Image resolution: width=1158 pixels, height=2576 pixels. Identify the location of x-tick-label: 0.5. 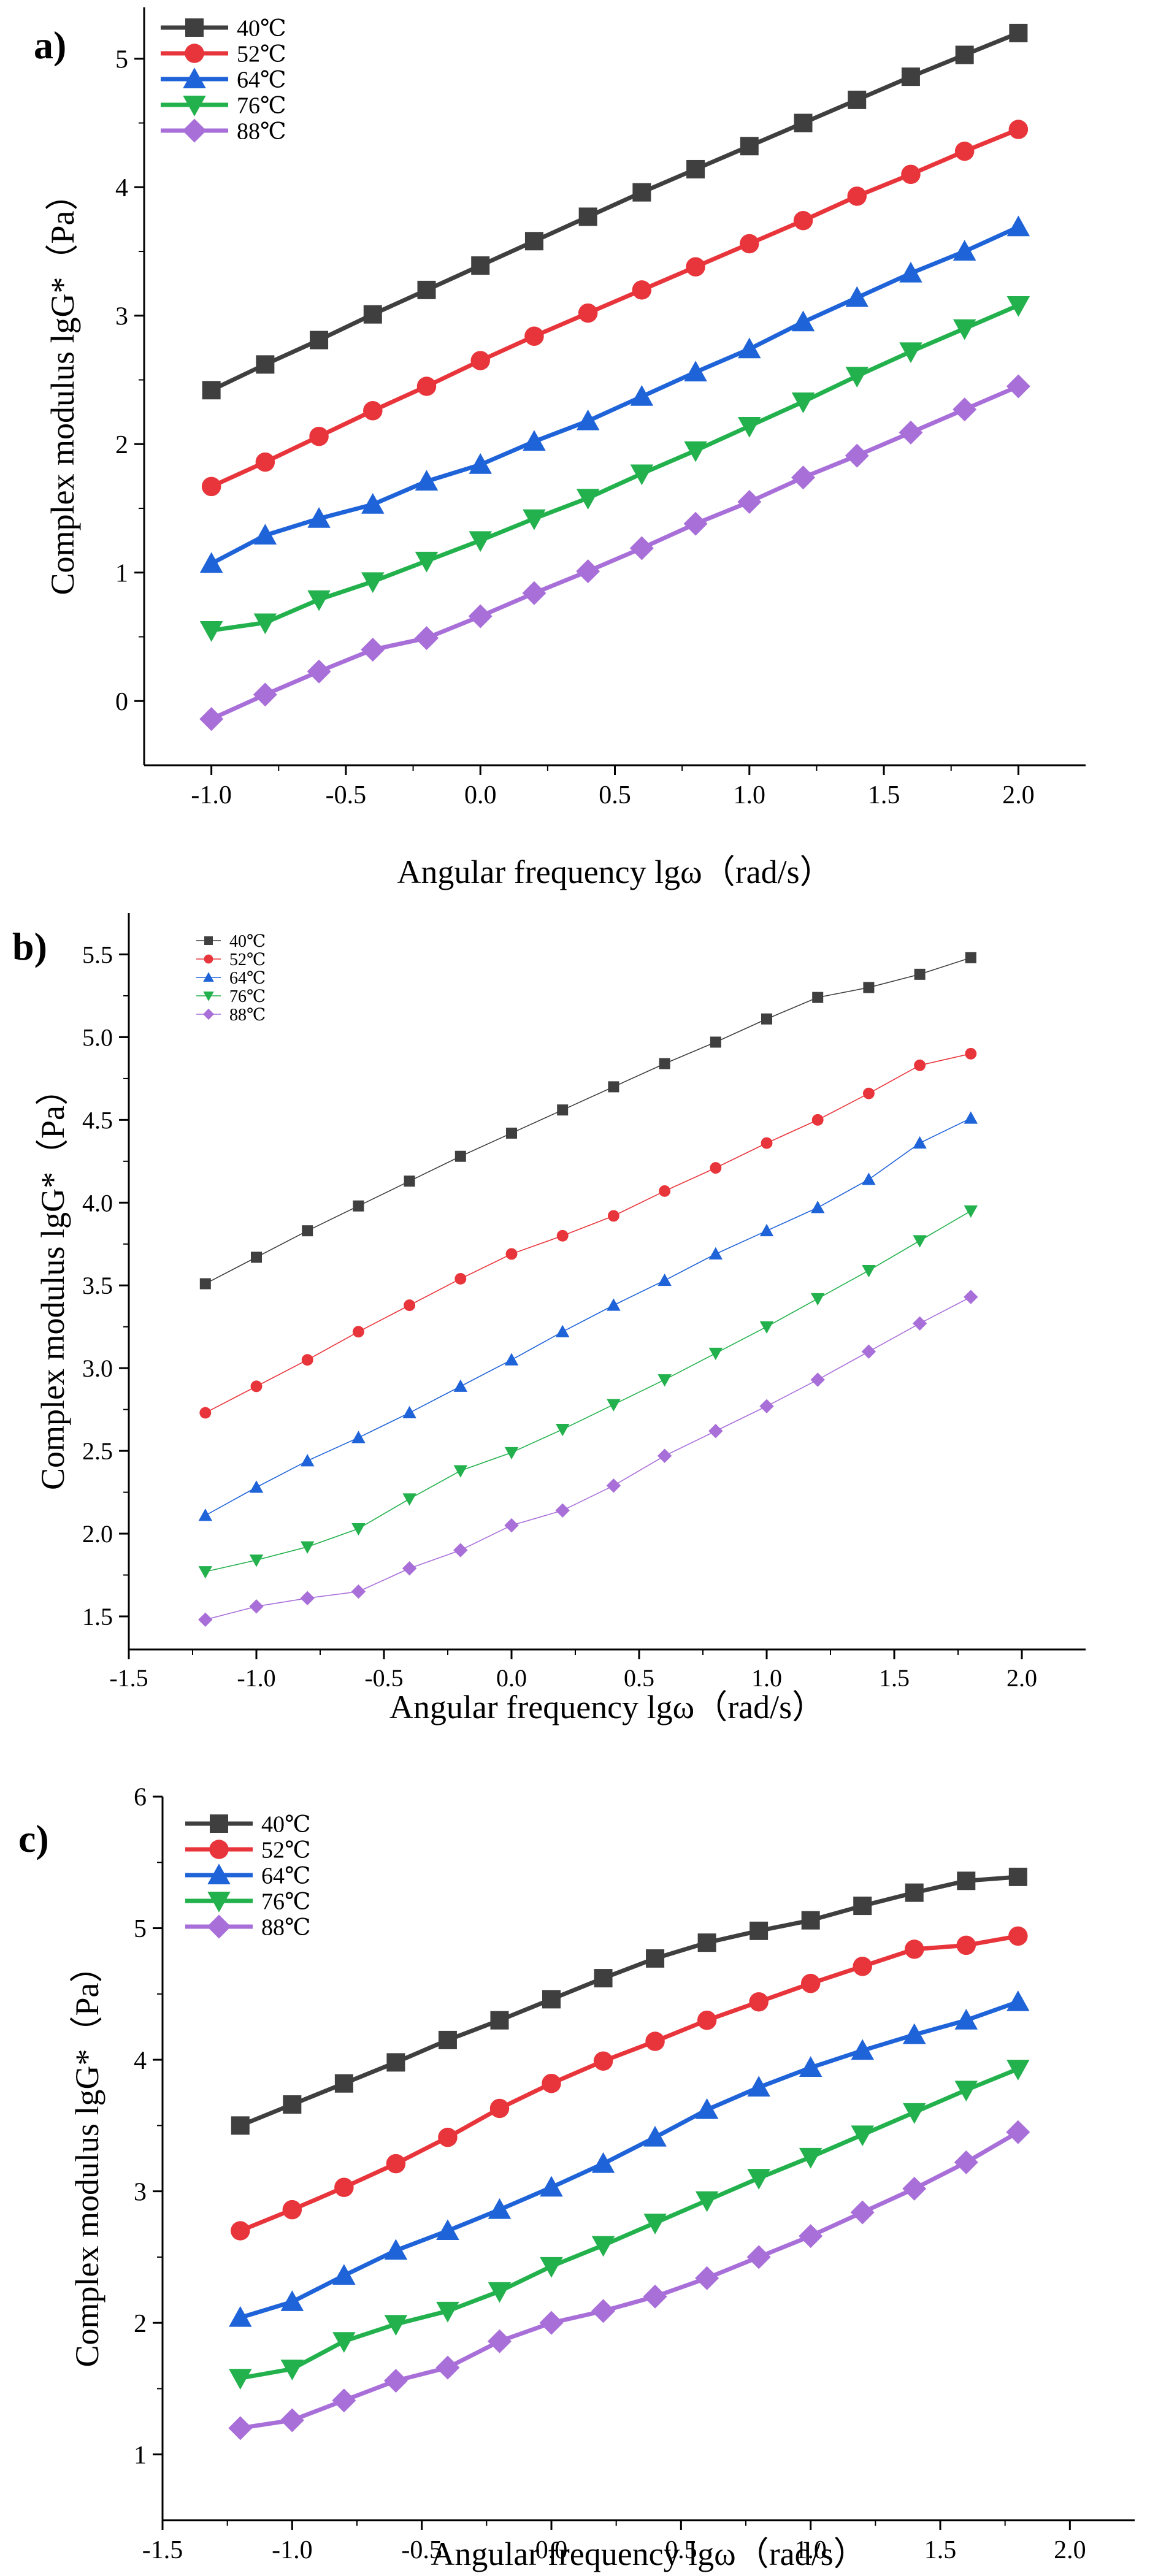
(681, 2550).